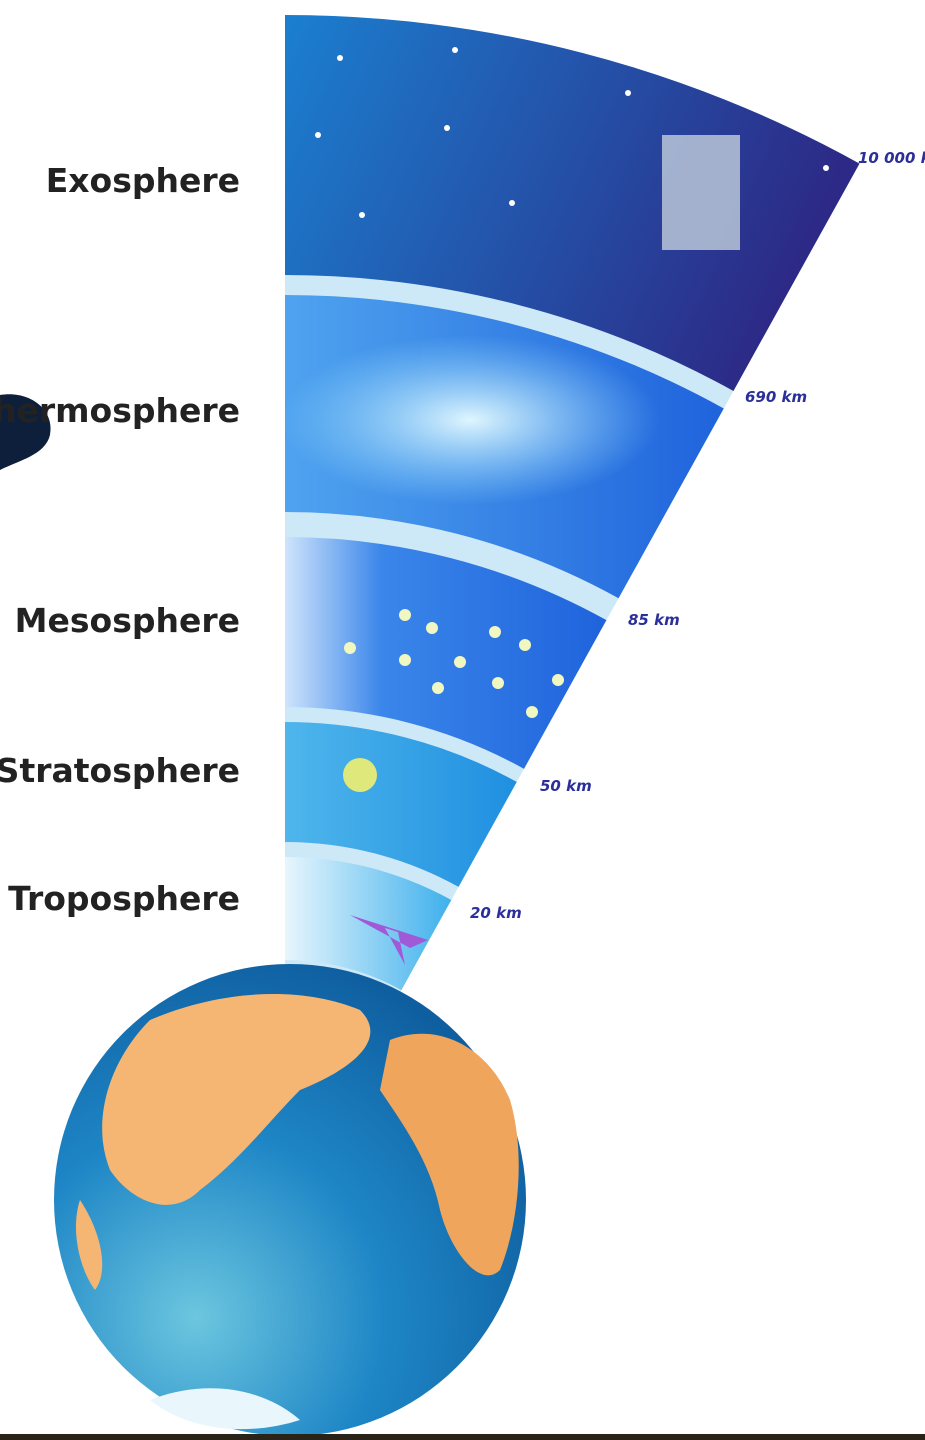 Image resolution: width=925 pixels, height=1440 pixels. Describe the element at coordinates (462, 1437) in the screenshot. I see `bottom-strip` at that location.